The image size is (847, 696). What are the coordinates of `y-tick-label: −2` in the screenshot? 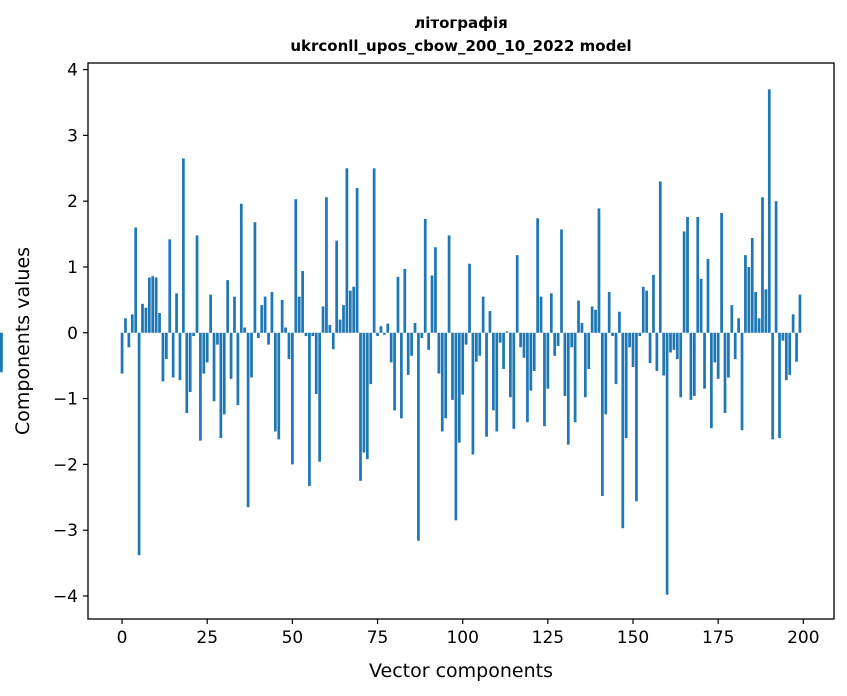 It's located at (65, 465).